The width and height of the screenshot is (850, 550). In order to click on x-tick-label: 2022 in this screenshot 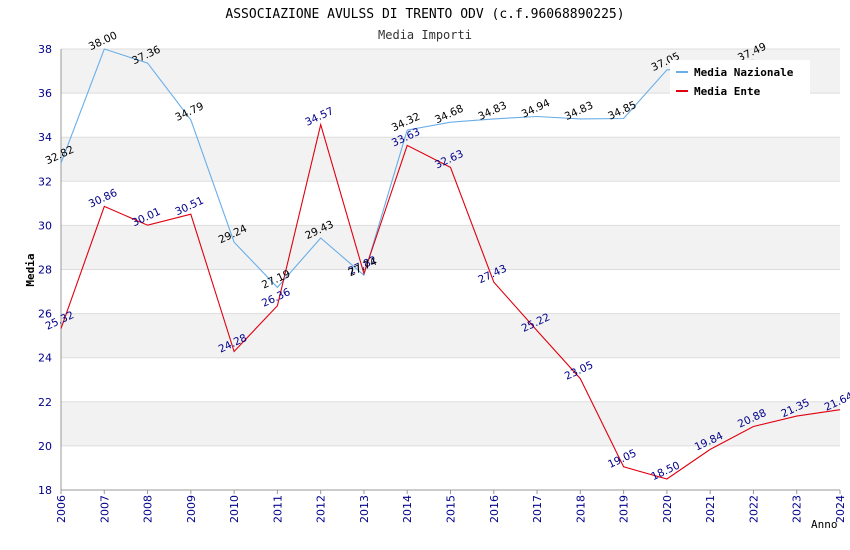, I will do `click(753, 509)`.